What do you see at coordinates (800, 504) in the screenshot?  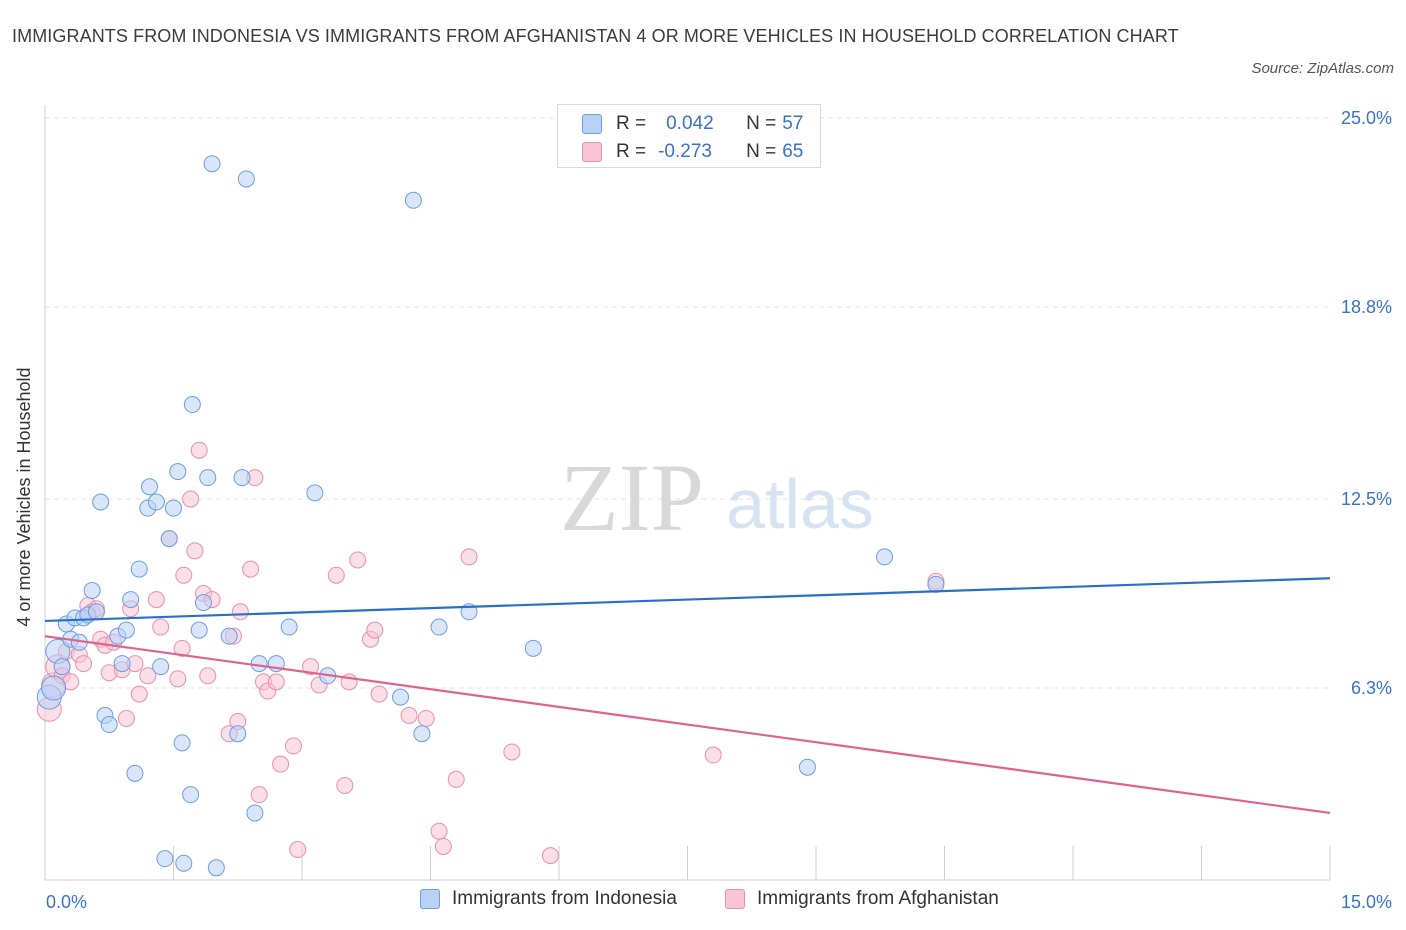 I see `watermark-atlas: atlas` at bounding box center [800, 504].